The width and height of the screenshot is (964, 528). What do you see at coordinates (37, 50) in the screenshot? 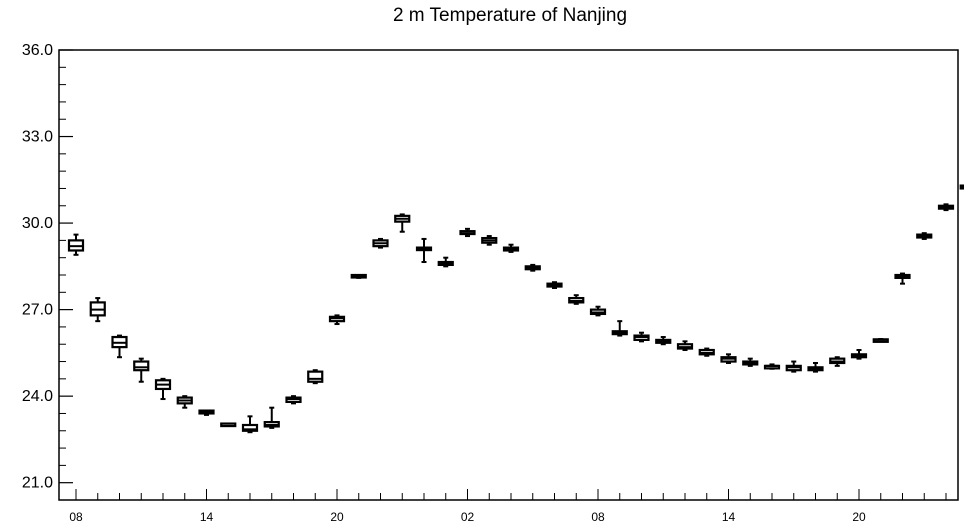
I see `y-tick-label: 36.0` at bounding box center [37, 50].